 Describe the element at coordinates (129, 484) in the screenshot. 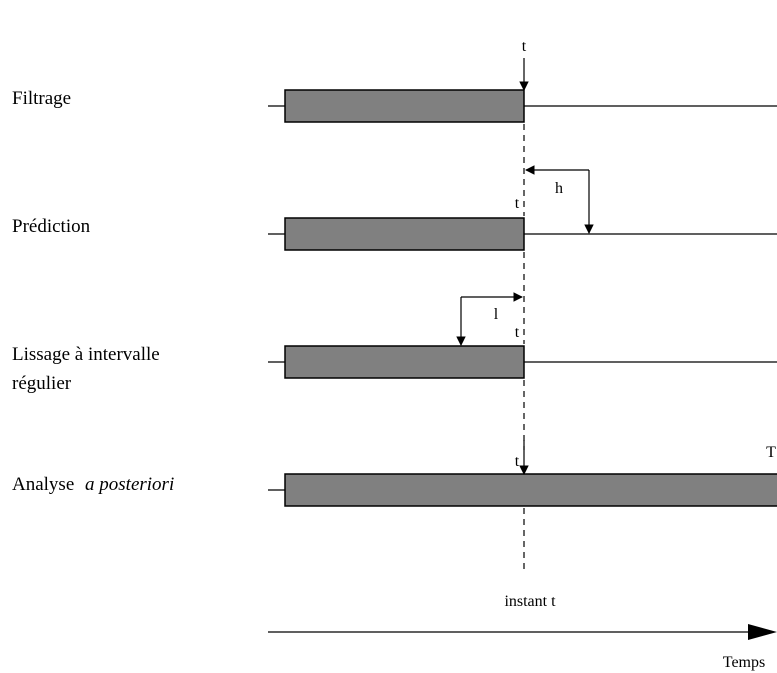

I see `row-label-analyse-italic: a posteriori` at that location.